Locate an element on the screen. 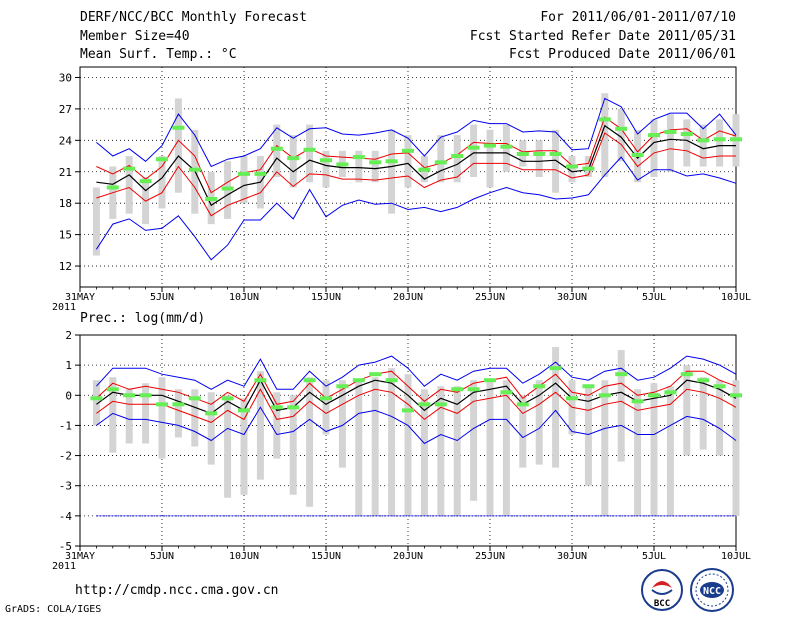 The height and width of the screenshot is (618, 800). chart1-mean-line is located at coordinates (416, 165).